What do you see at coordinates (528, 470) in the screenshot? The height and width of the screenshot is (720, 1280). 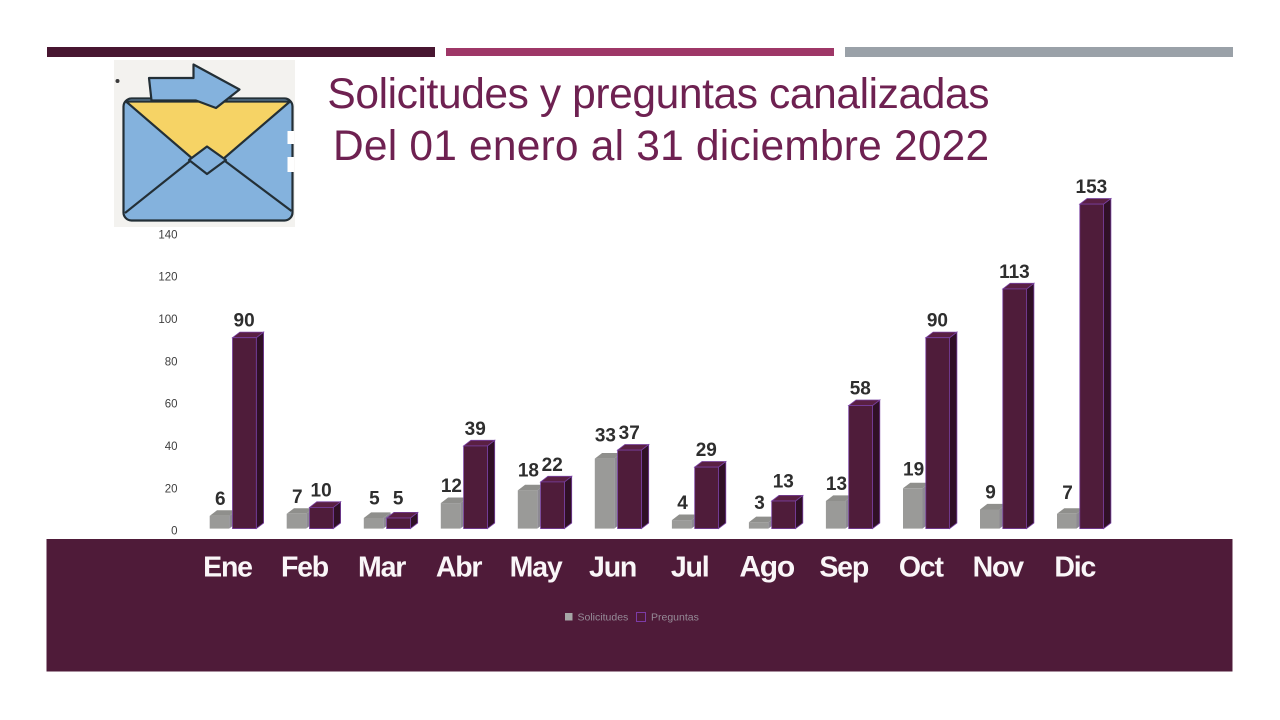 I see `svg-text: 18` at bounding box center [528, 470].